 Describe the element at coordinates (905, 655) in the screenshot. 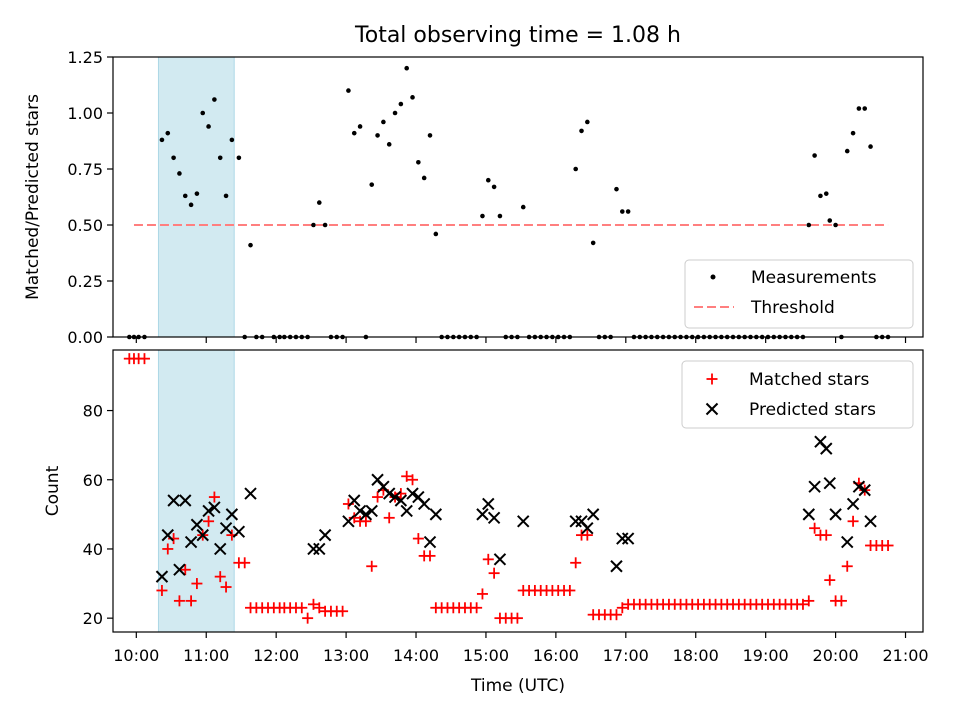

I see `x-tick-label: 21:00` at that location.